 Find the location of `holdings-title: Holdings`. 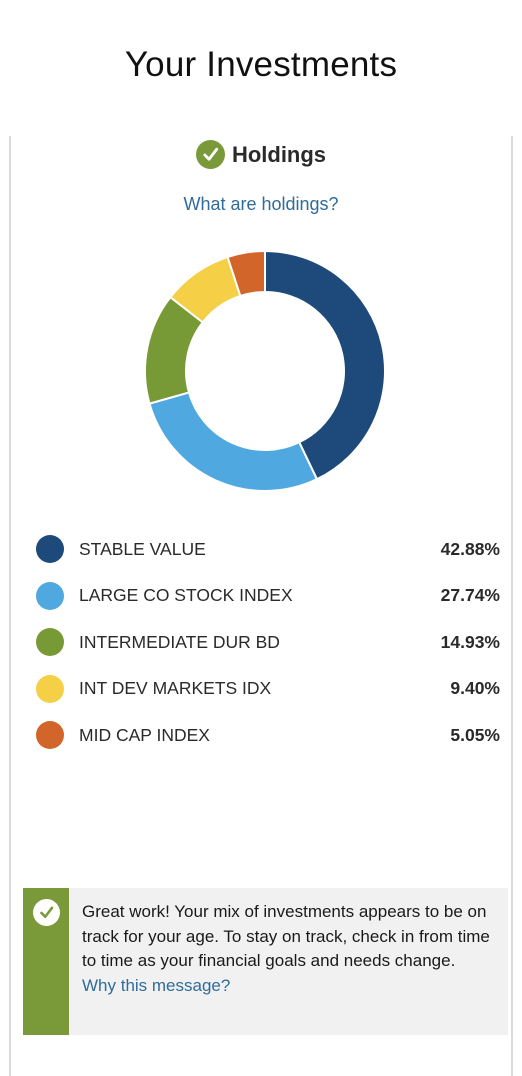

holdings-title: Holdings is located at coordinates (279, 154).